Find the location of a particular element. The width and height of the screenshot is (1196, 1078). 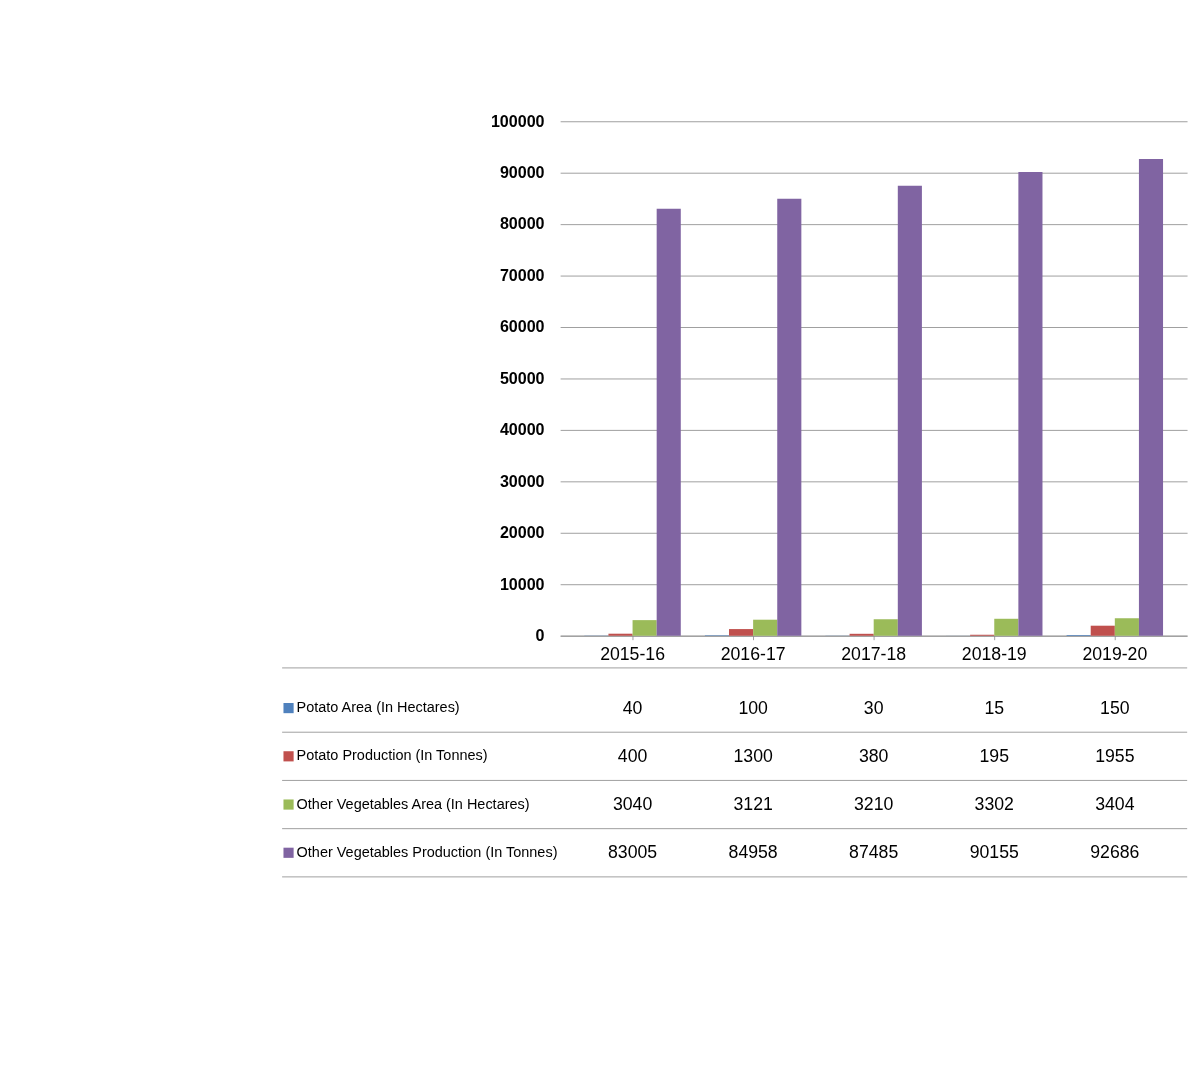

x-tick-label: 2017-18 is located at coordinates (874, 654).